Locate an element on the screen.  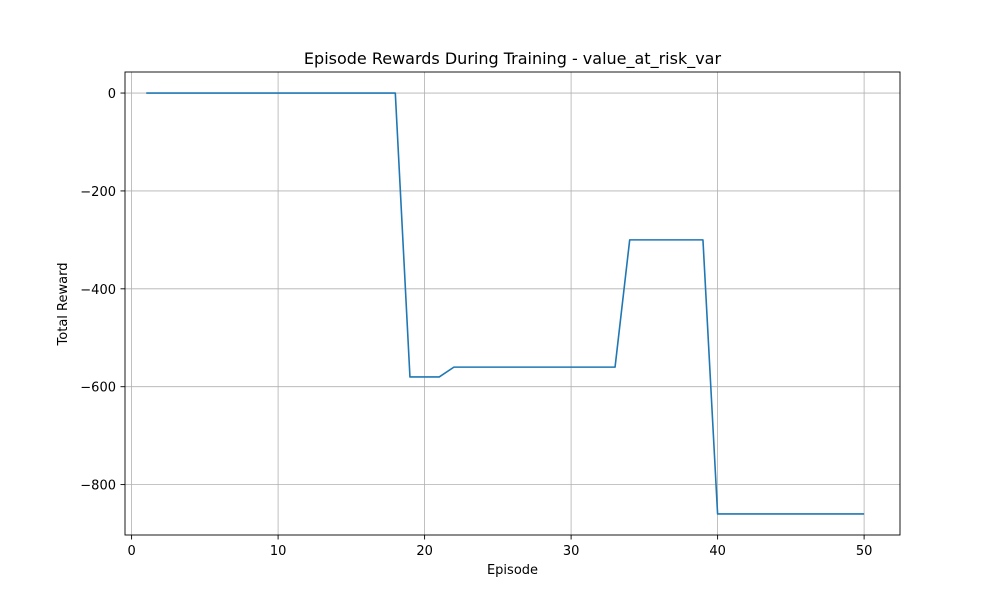
x-tick-label: 0 is located at coordinates (131, 551).